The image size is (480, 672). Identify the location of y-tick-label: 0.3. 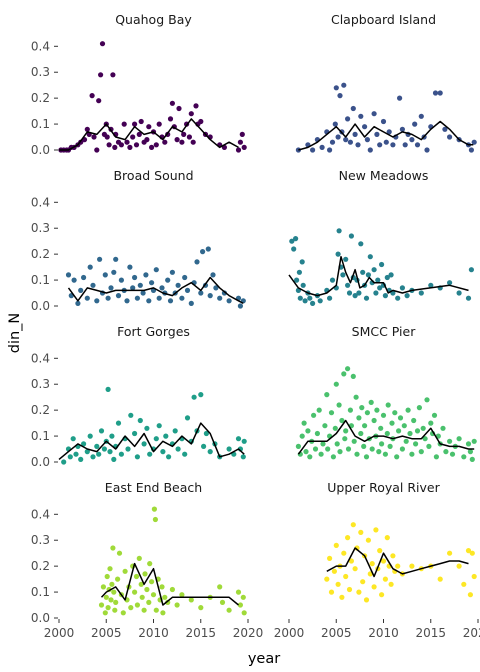
(40, 384).